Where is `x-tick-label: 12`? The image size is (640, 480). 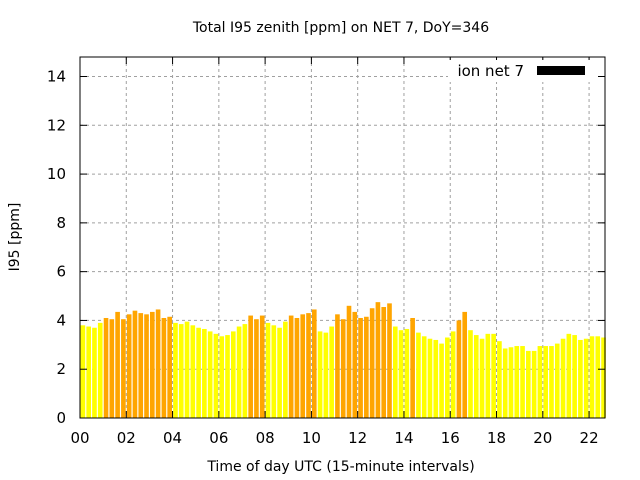
x-tick-label: 12 is located at coordinates (357, 438).